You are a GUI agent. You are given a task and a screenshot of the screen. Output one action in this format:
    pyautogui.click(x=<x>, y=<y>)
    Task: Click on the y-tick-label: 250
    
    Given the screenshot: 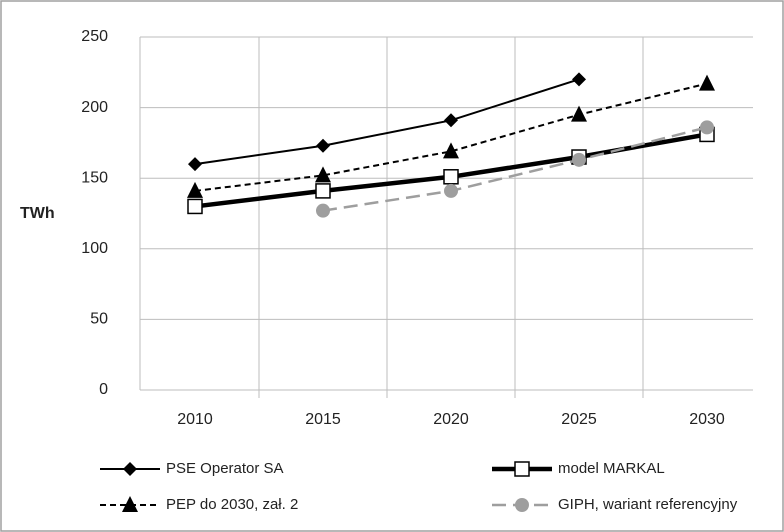 What is the action you would take?
    pyautogui.click(x=94, y=36)
    